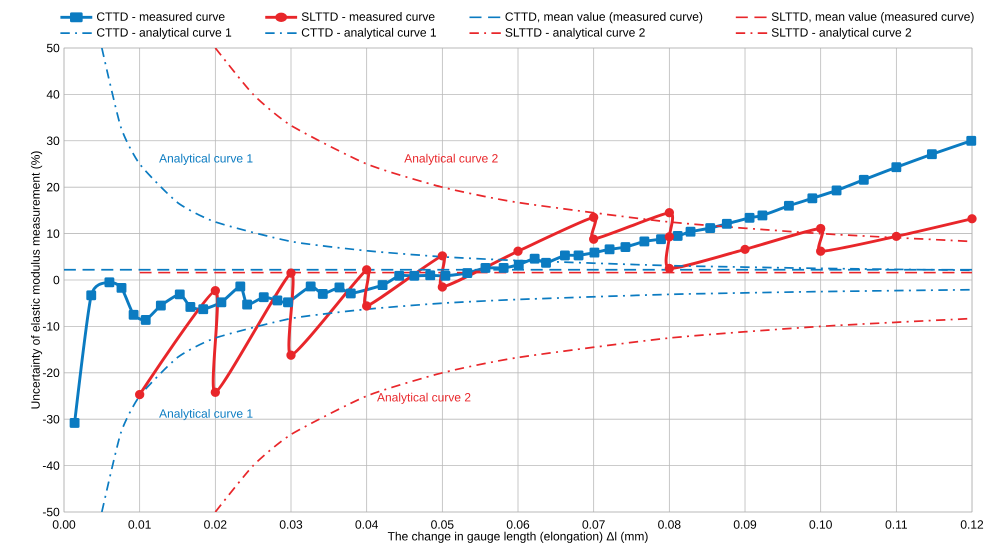 This screenshot has width=991, height=549. What do you see at coordinates (215, 524) in the screenshot?
I see `x-tick-label: 0.02` at bounding box center [215, 524].